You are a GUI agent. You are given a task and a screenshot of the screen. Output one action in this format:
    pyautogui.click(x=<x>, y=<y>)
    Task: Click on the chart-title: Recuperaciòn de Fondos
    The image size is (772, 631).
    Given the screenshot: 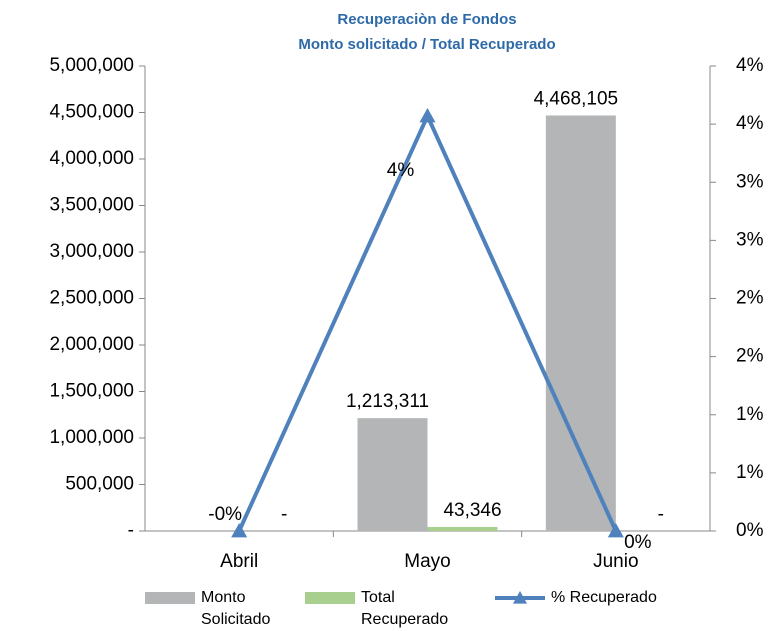 What is the action you would take?
    pyautogui.click(x=426, y=19)
    